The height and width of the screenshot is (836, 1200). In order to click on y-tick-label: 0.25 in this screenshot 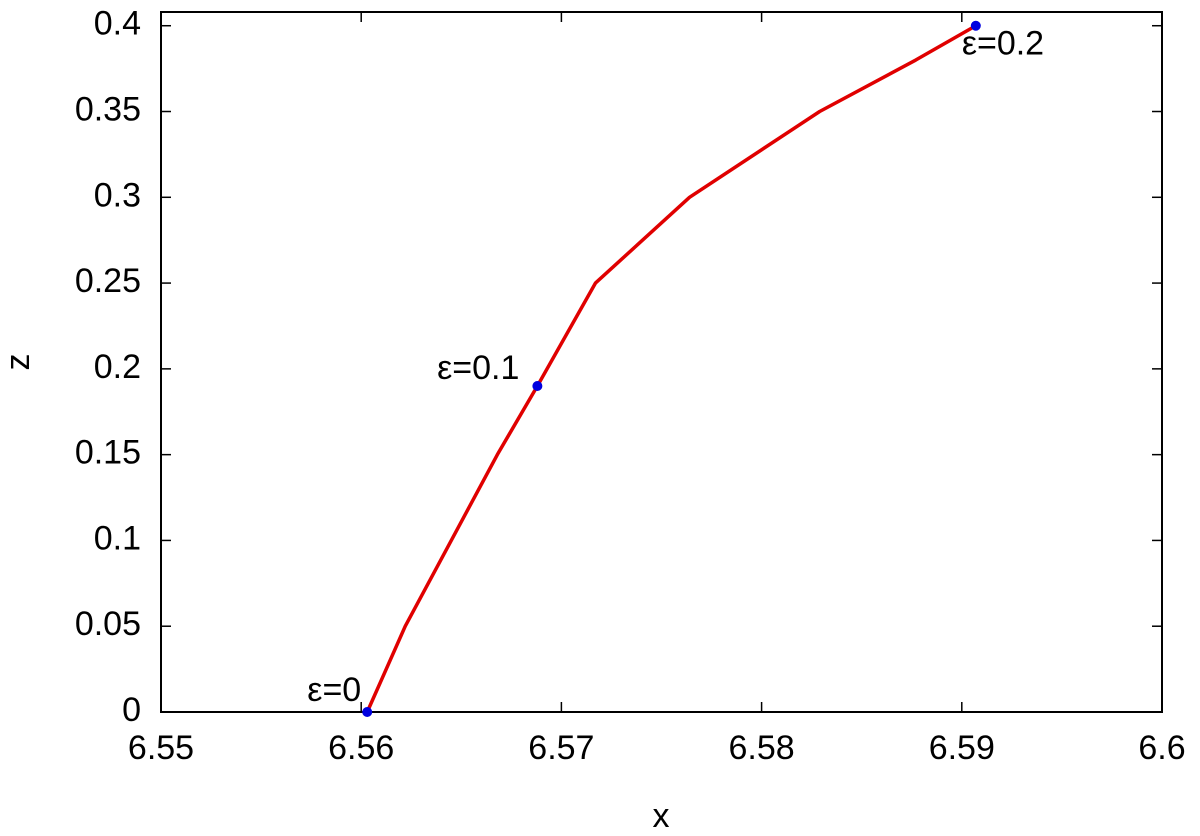, I will do `click(108, 281)`.